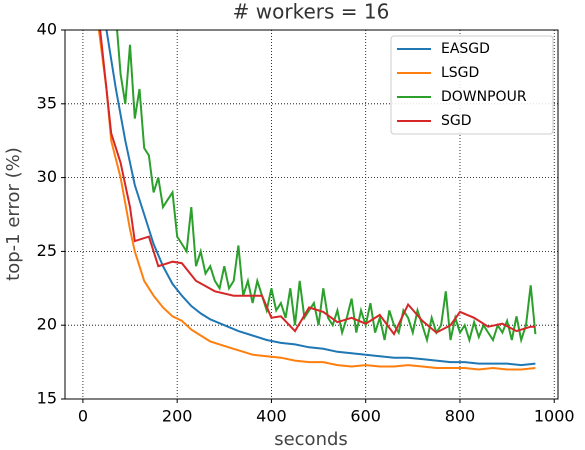 This screenshot has height=450, width=585. Describe the element at coordinates (47, 29) in the screenshot. I see `y-tick-label: 40` at that location.